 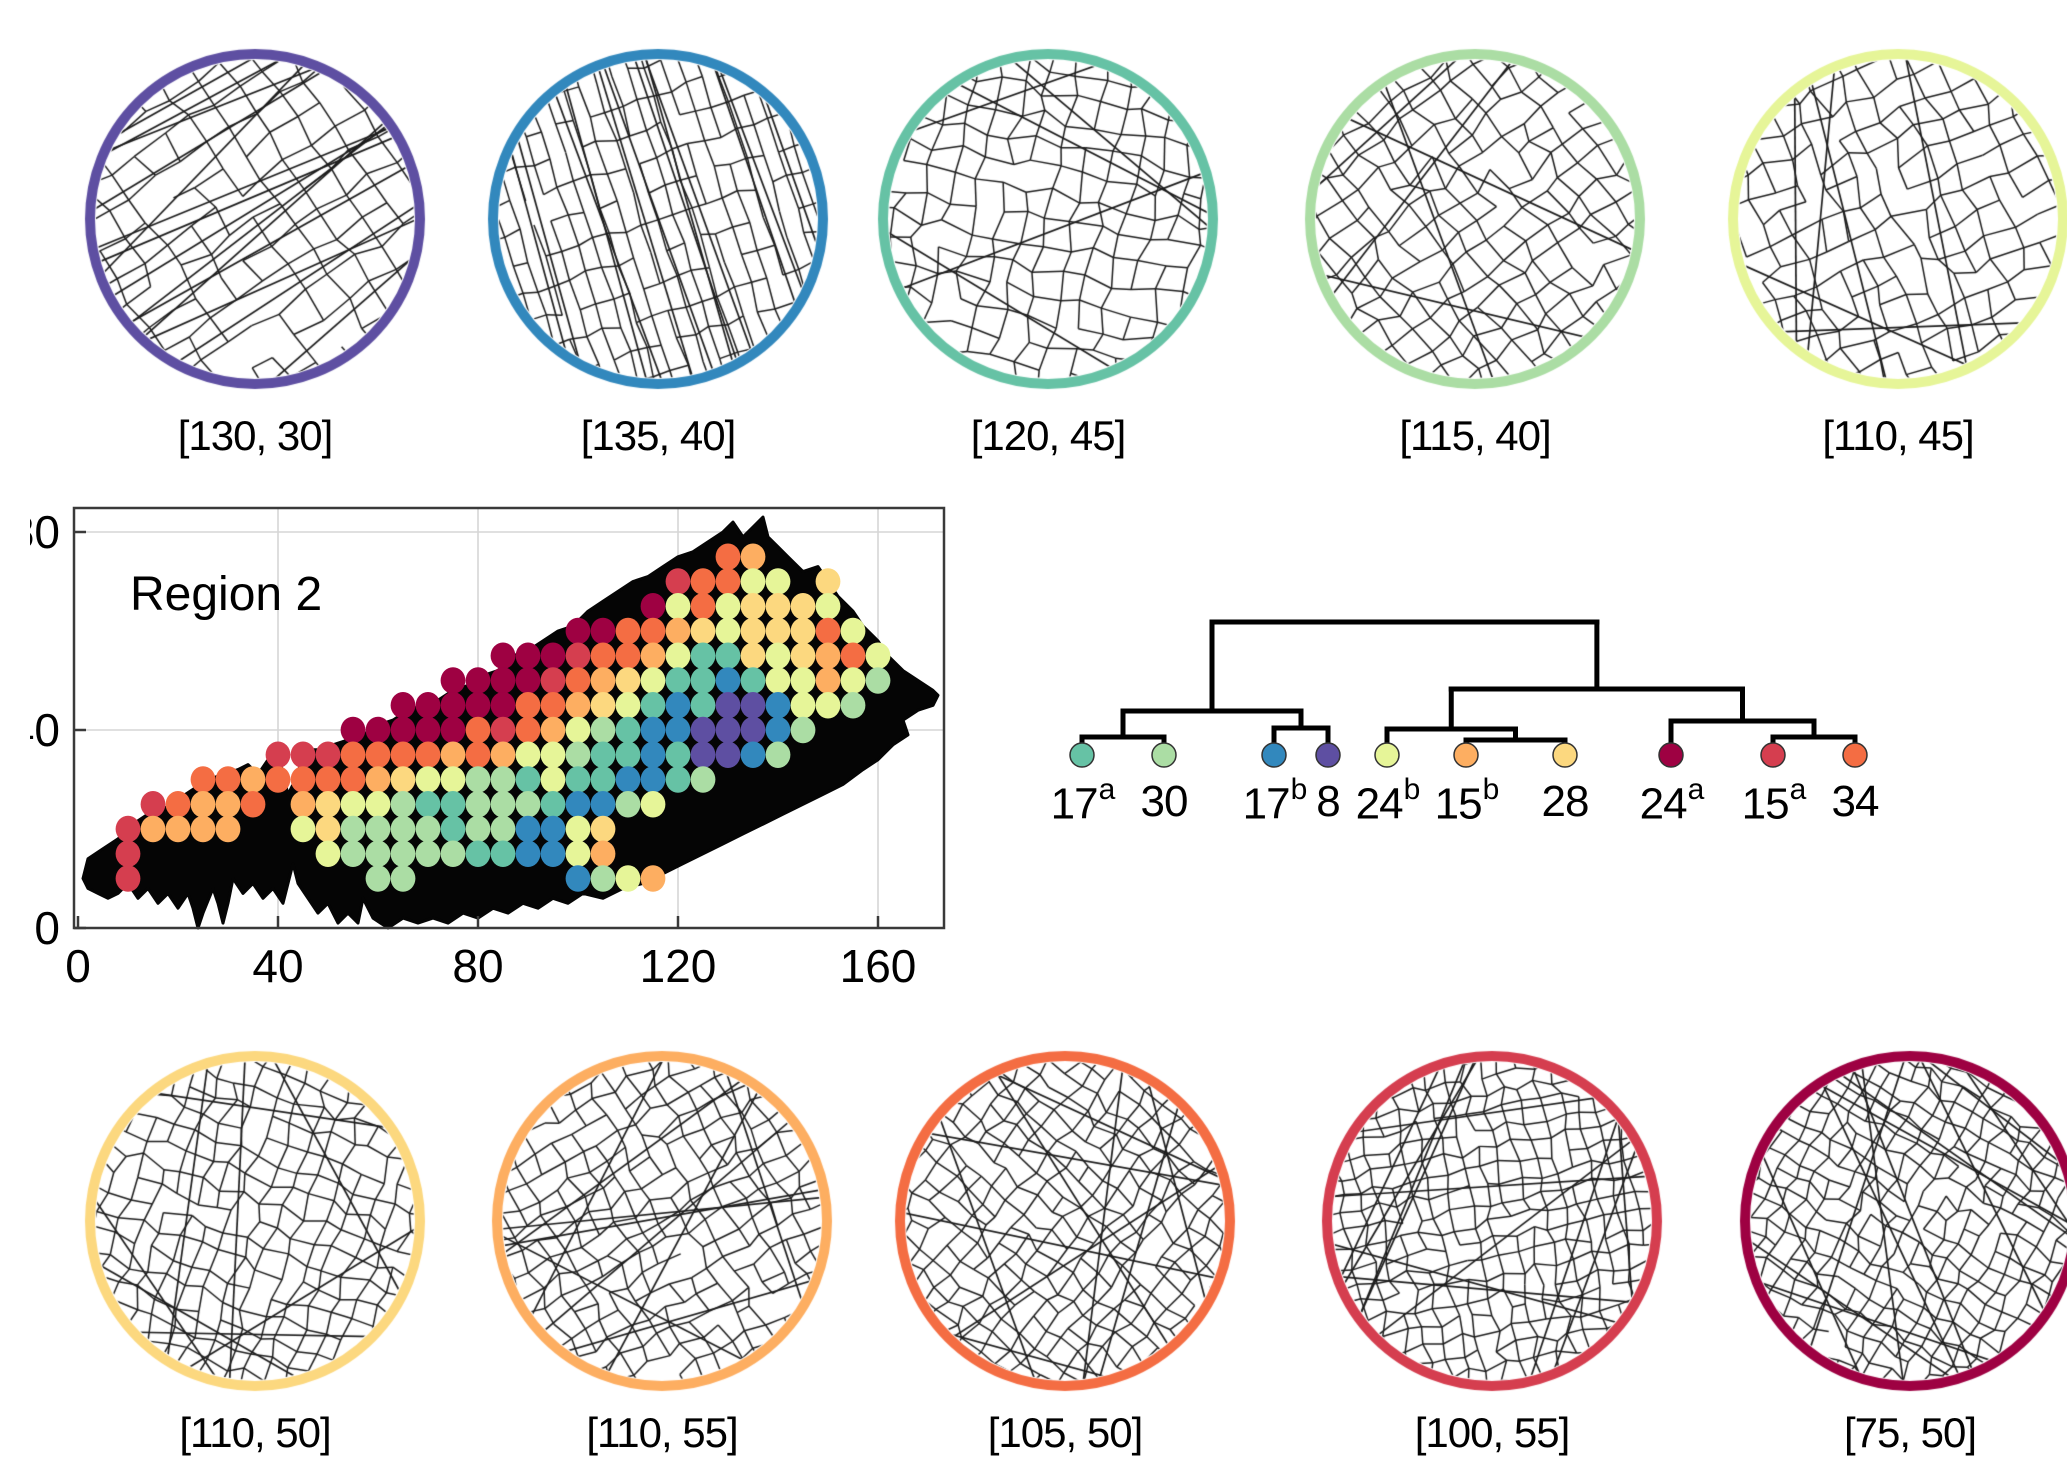 I want to click on inset-105-50: [105, 50], so click(x=1070, y=1256).